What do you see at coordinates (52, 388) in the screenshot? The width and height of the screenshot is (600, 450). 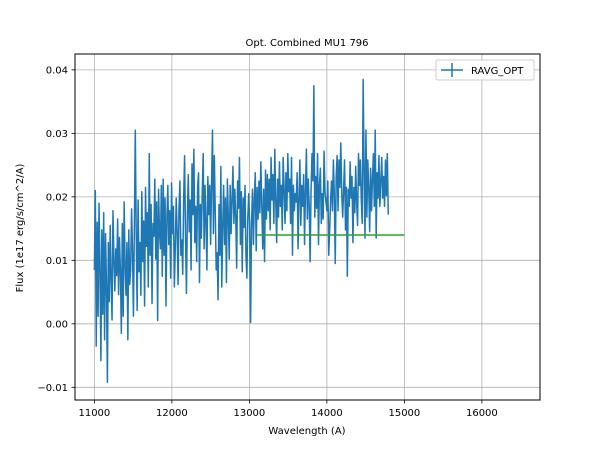 I see `y-tick-label: −0.01` at bounding box center [52, 388].